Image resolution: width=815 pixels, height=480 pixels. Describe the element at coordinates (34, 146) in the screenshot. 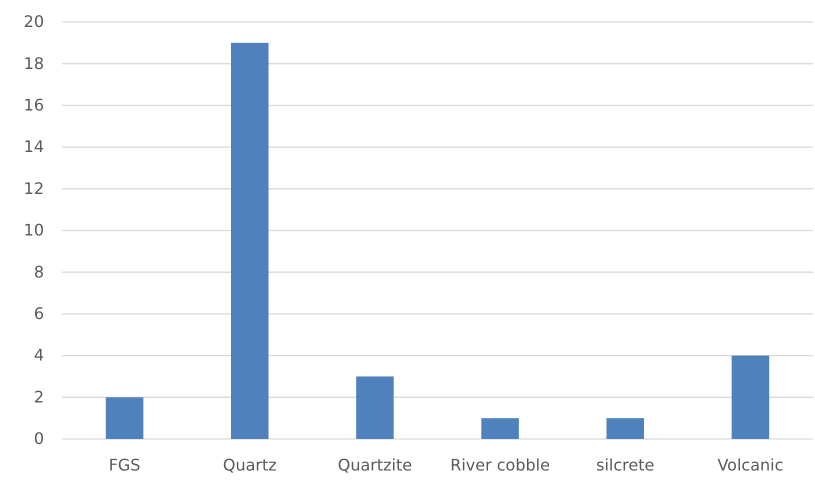

I see `y-tick-label: 14` at that location.